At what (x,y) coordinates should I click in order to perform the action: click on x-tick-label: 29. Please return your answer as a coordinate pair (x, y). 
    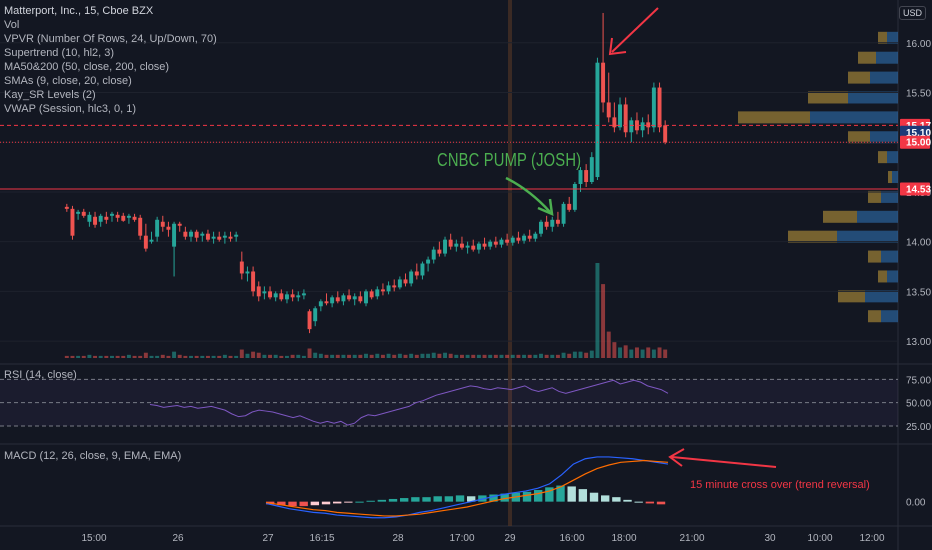
    Looking at the image, I should click on (510, 538).